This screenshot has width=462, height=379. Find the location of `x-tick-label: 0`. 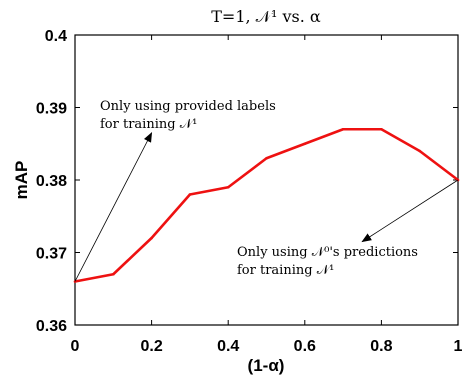

x-tick-label: 0 is located at coordinates (75, 346).